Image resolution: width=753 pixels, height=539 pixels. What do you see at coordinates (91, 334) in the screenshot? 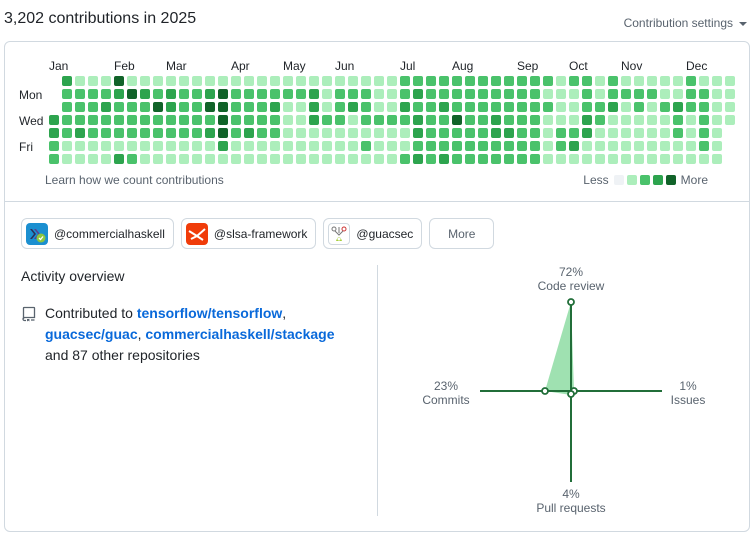
I see `repo-link-guac: guacsec/guac` at bounding box center [91, 334].